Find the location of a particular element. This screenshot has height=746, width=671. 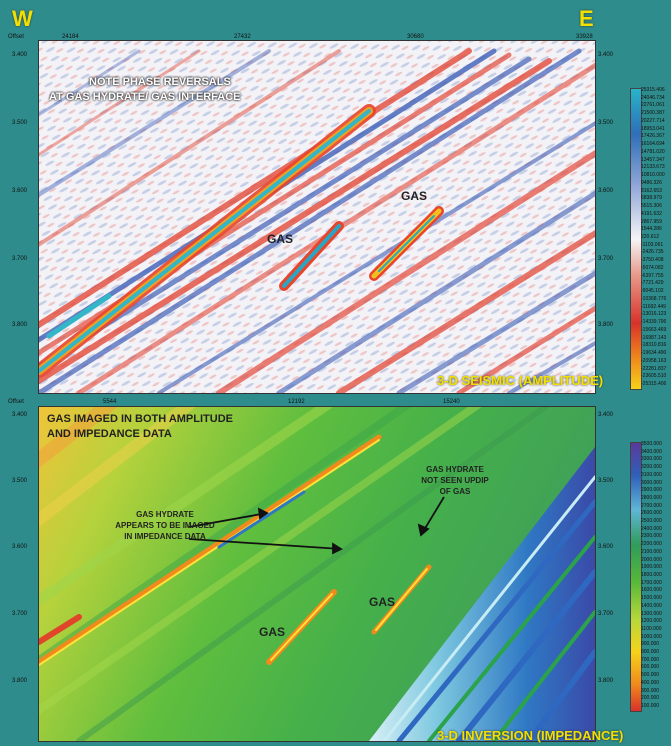

colorbar-value: 700.000 is located at coordinates (650, 659).